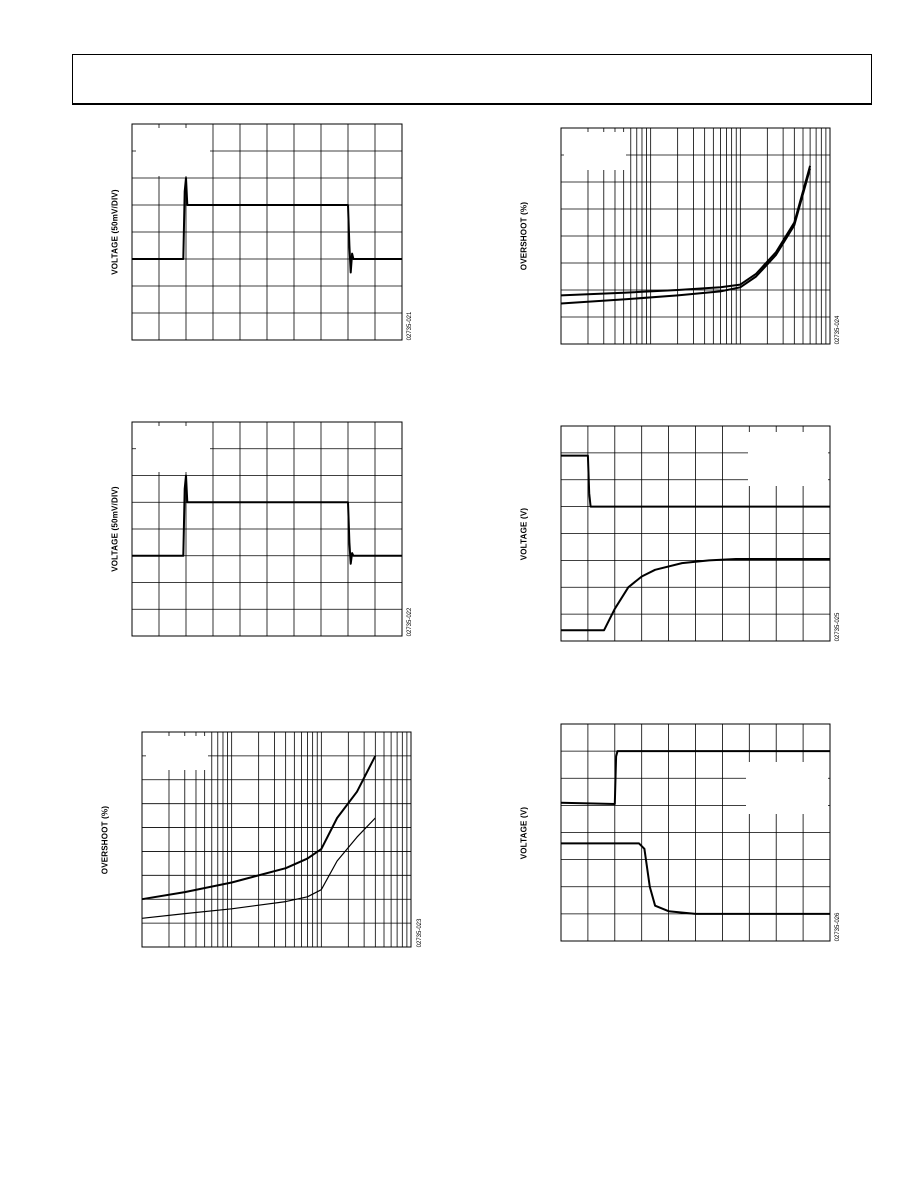  Describe the element at coordinates (838, 330) in the screenshot. I see `figure-id: 02735-024` at that location.